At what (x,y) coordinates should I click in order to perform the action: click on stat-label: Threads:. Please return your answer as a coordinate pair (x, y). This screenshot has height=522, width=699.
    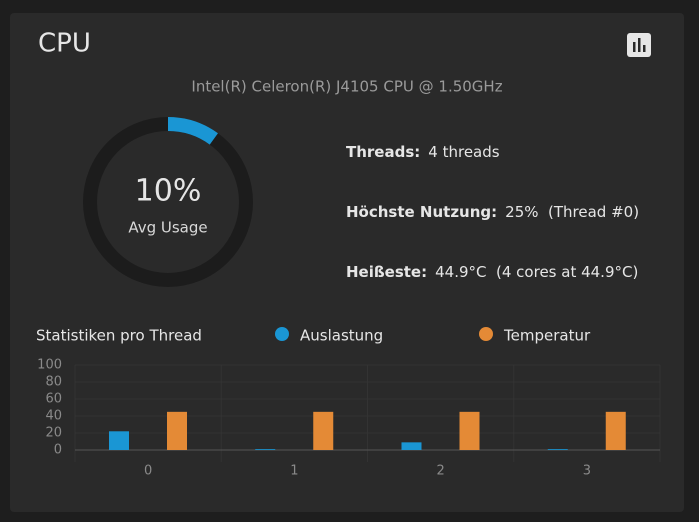
    Looking at the image, I should click on (383, 152).